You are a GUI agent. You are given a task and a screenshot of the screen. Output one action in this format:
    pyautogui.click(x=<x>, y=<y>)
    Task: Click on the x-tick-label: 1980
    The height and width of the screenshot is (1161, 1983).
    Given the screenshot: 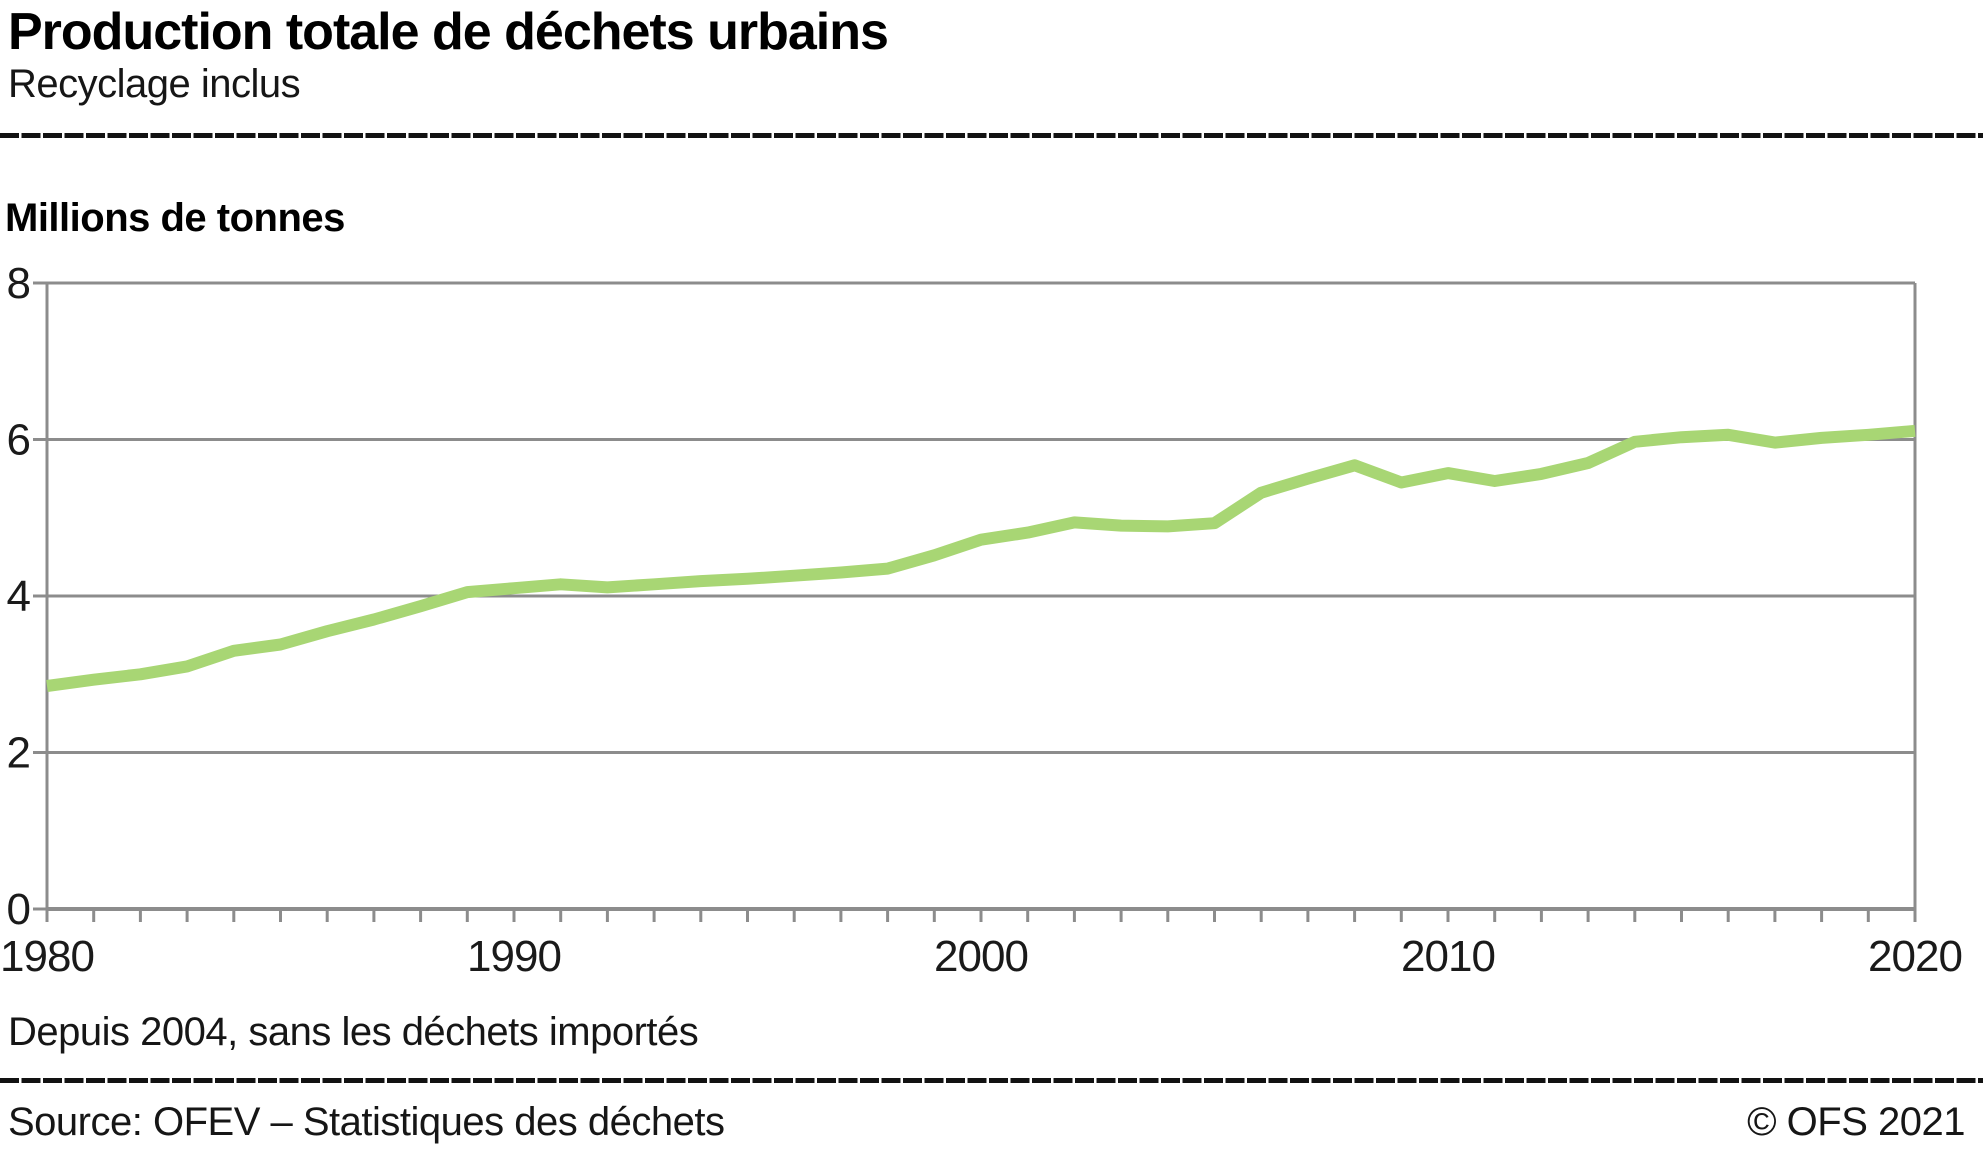 What is the action you would take?
    pyautogui.click(x=47, y=956)
    